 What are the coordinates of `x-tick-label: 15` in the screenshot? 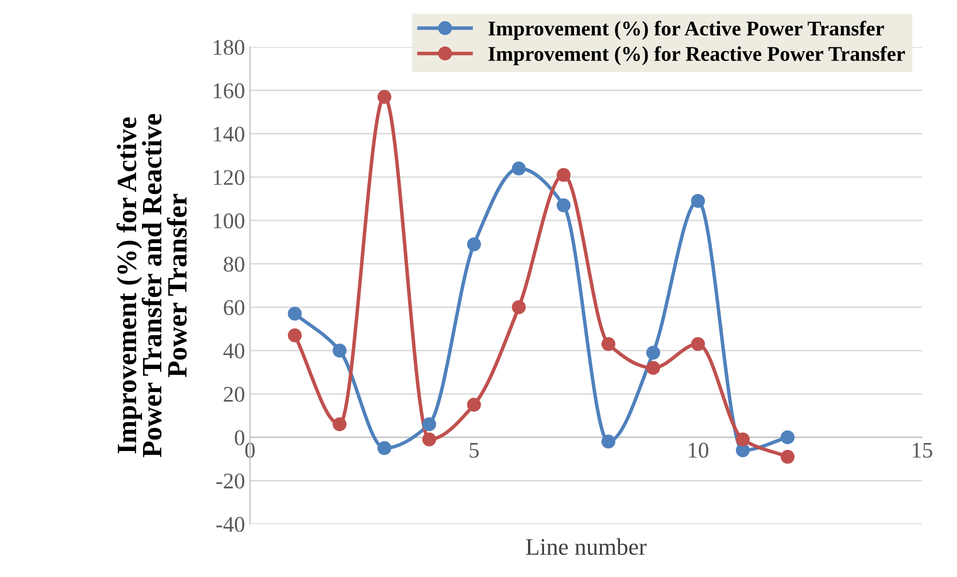 It's located at (922, 450).